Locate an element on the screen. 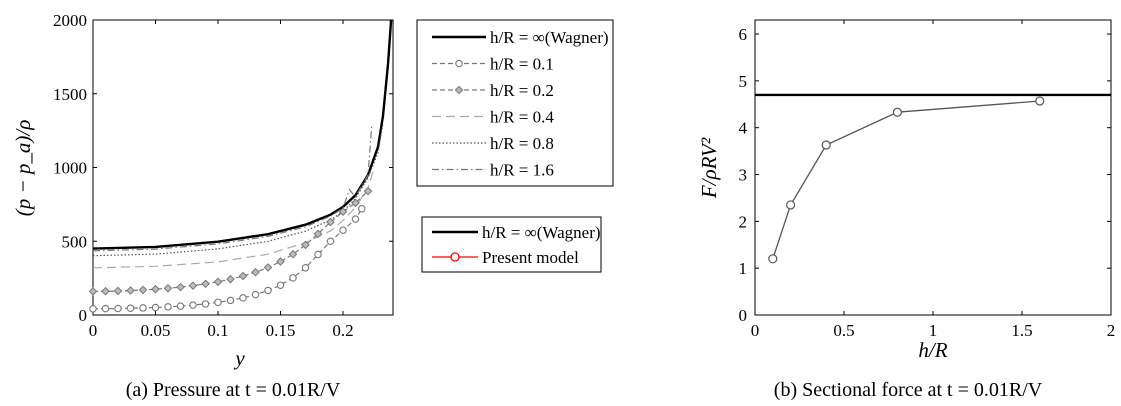  force-xtick-label: 2 is located at coordinates (1111, 330).